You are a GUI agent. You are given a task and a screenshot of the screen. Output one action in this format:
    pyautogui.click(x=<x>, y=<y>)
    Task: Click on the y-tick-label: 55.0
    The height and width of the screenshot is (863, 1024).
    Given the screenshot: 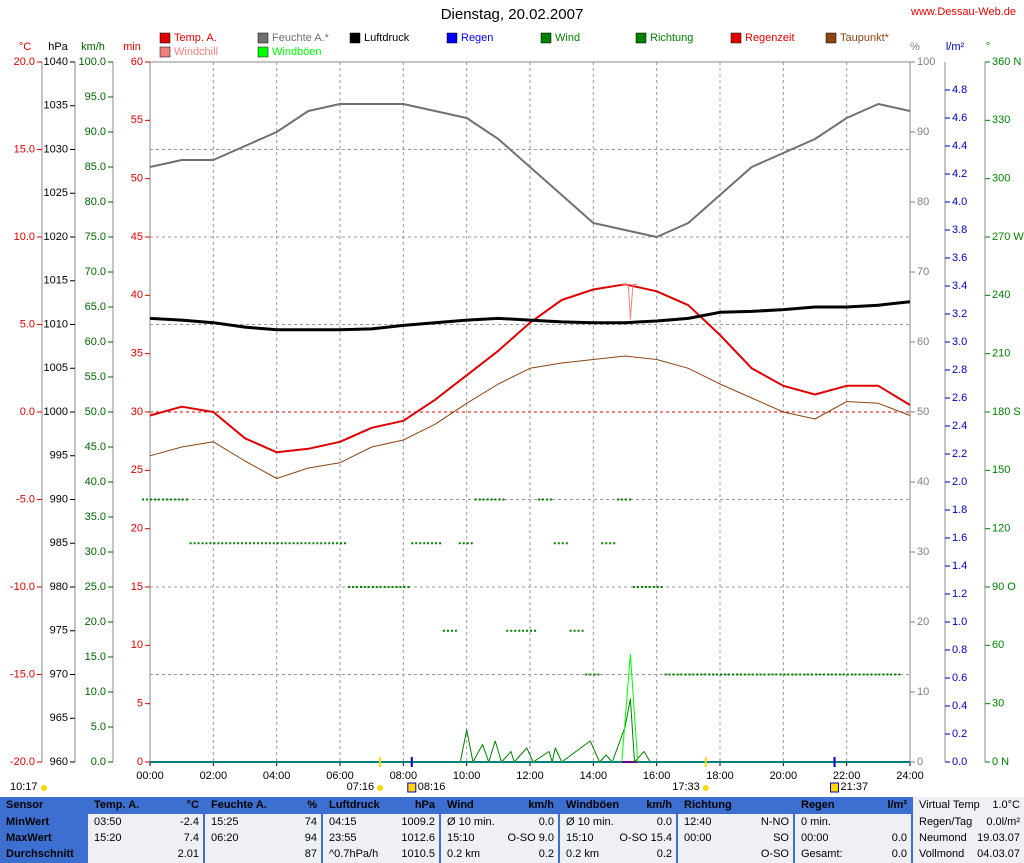 What is the action you would take?
    pyautogui.click(x=95, y=377)
    